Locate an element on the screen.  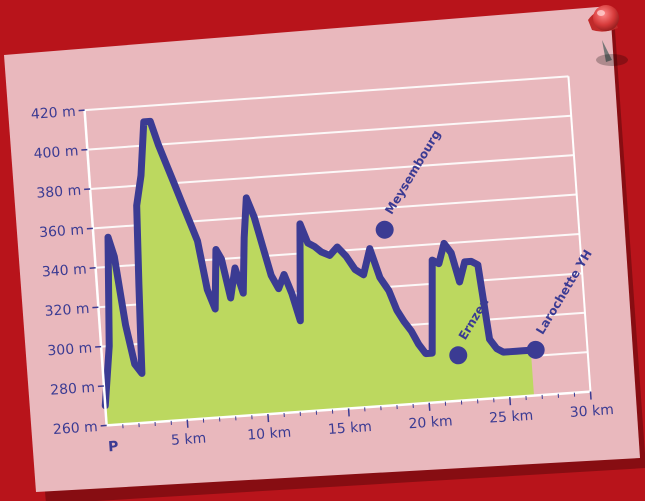
x-tick-labels: 5 km 10 km 15 km 20 km 25 km 30 km is located at coordinates (368, 420).